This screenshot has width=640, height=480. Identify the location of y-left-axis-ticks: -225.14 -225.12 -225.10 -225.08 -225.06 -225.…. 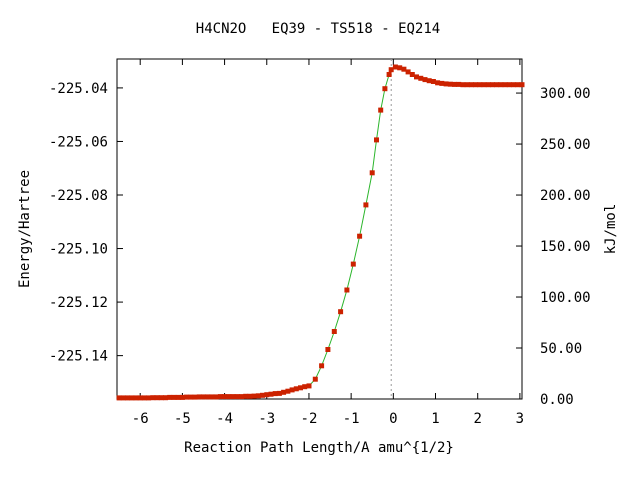
(86, 223).